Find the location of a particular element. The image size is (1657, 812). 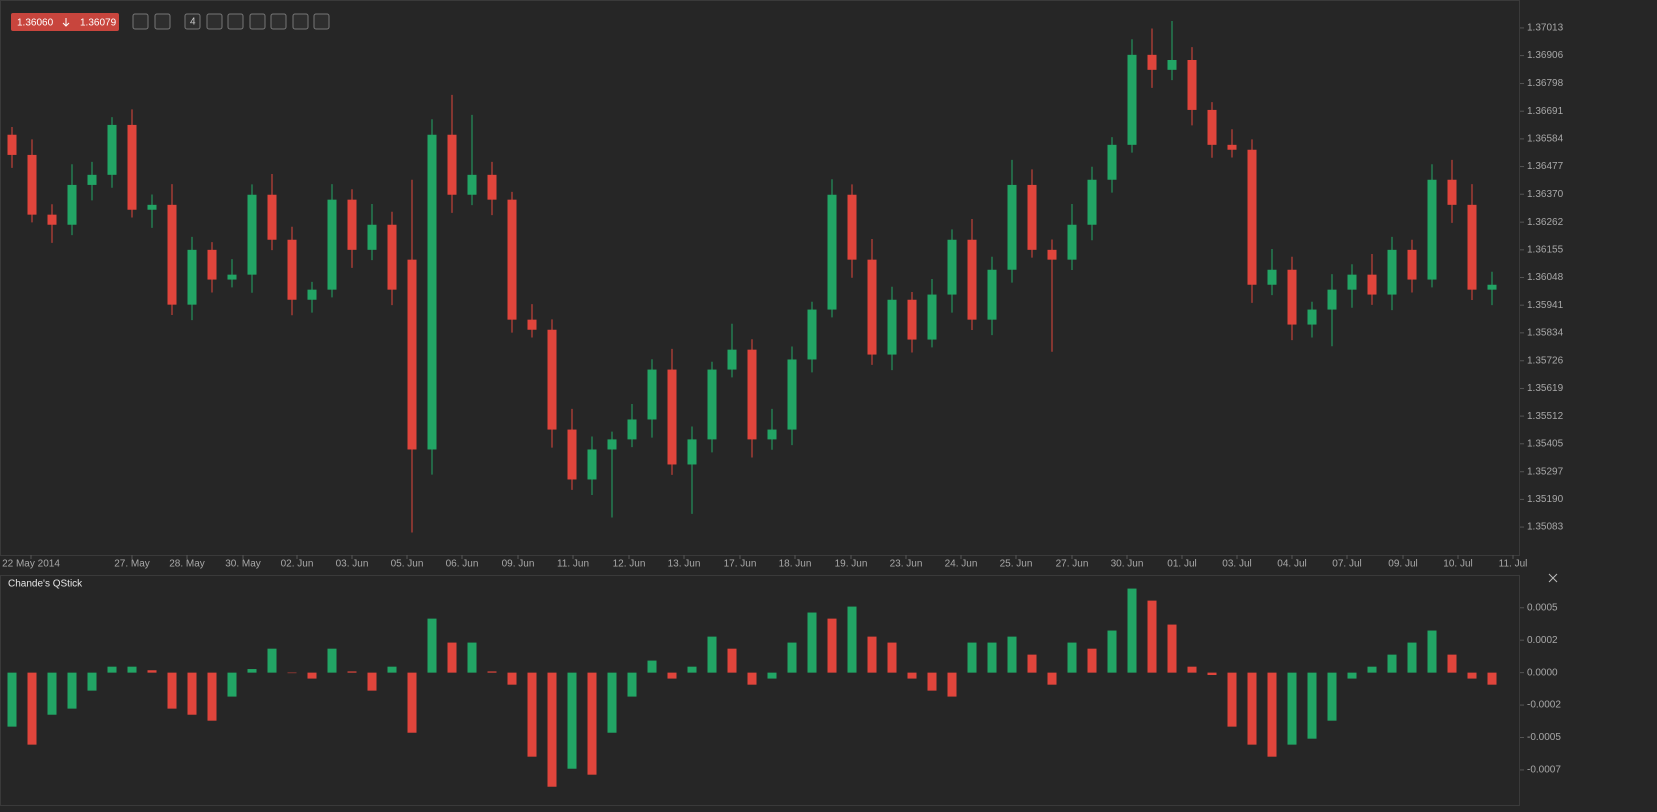

chart-type-button is located at coordinates (214, 21).